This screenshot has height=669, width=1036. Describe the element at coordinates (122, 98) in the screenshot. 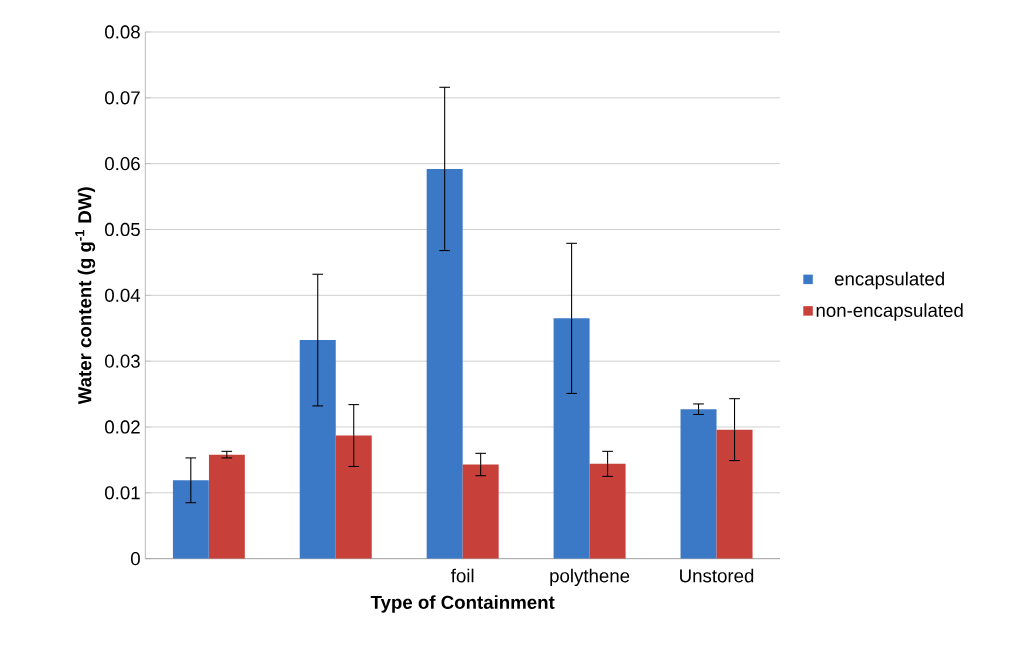

I see `y-tick-label: 0.07` at that location.